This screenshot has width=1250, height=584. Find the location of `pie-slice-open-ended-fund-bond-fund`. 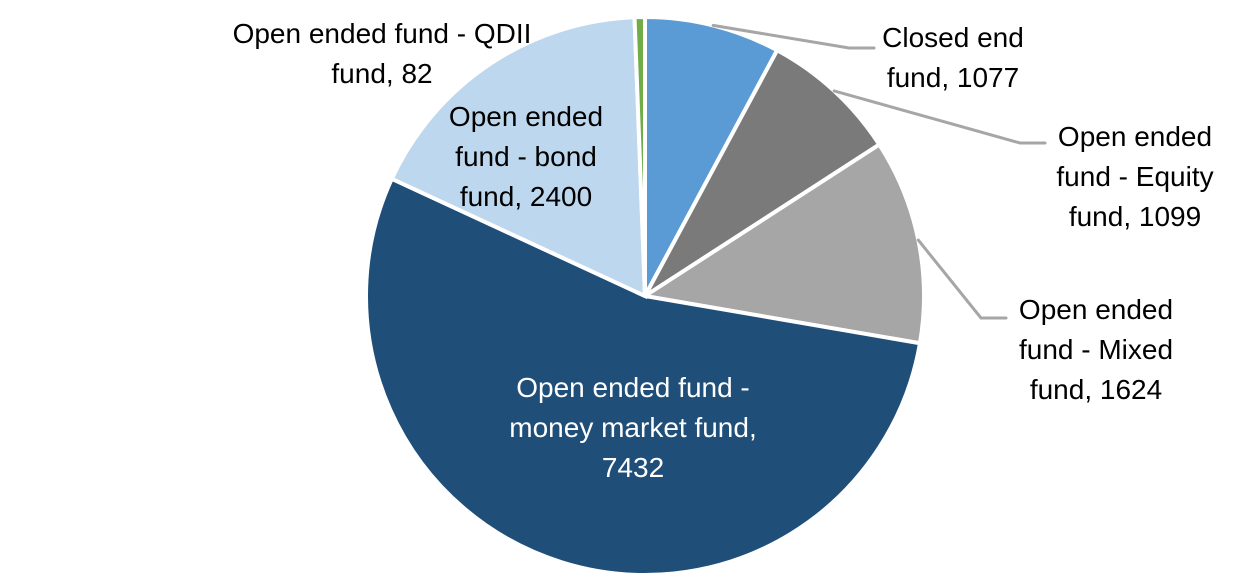

pie-slice-open-ended-fund-bond-fund is located at coordinates (518, 157).